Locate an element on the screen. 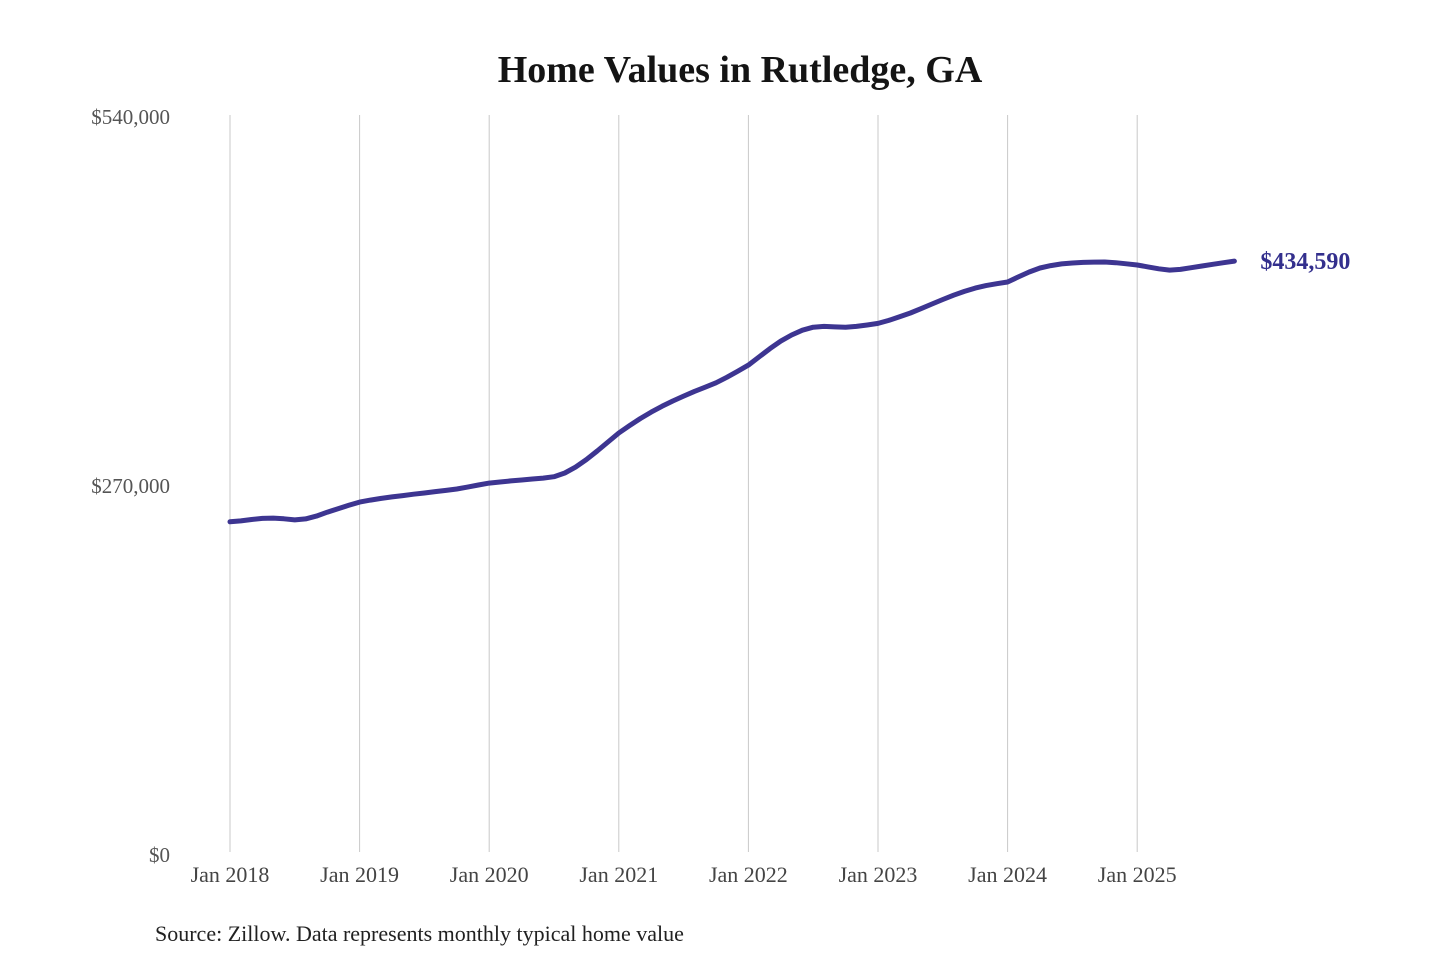 The height and width of the screenshot is (960, 1440). x-tick-label: Jan 2019 is located at coordinates (359, 874).